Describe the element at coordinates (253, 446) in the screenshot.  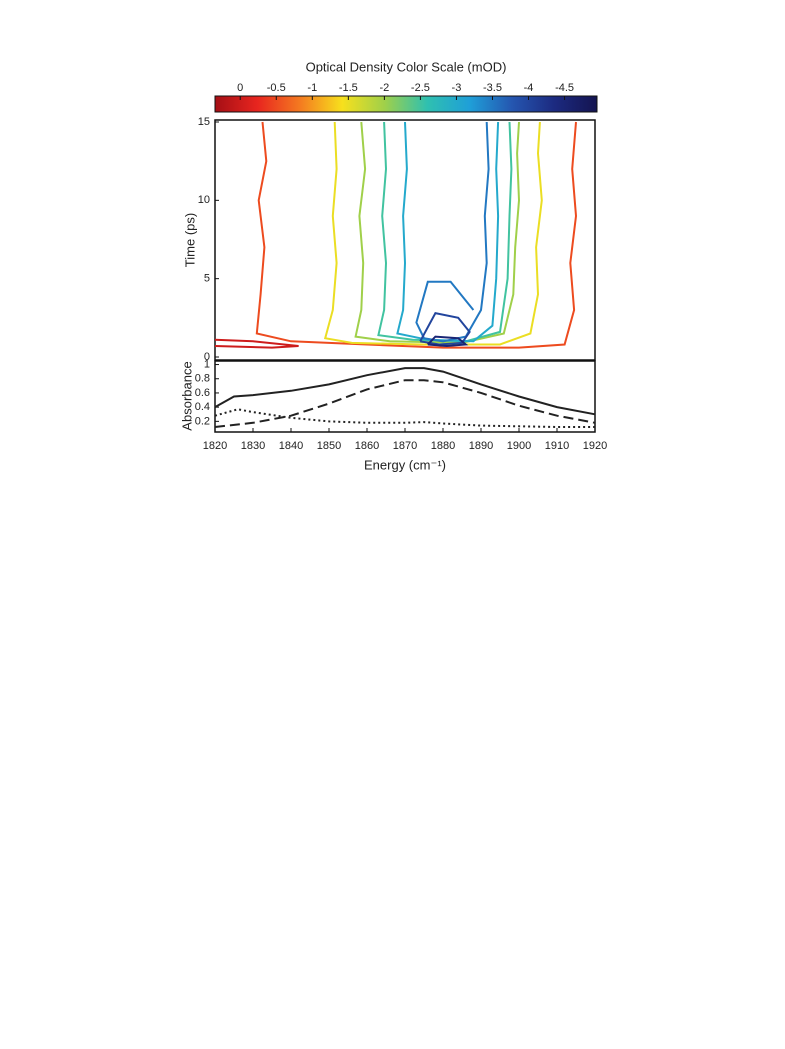
I see `x-tick-label: 1830` at that location.